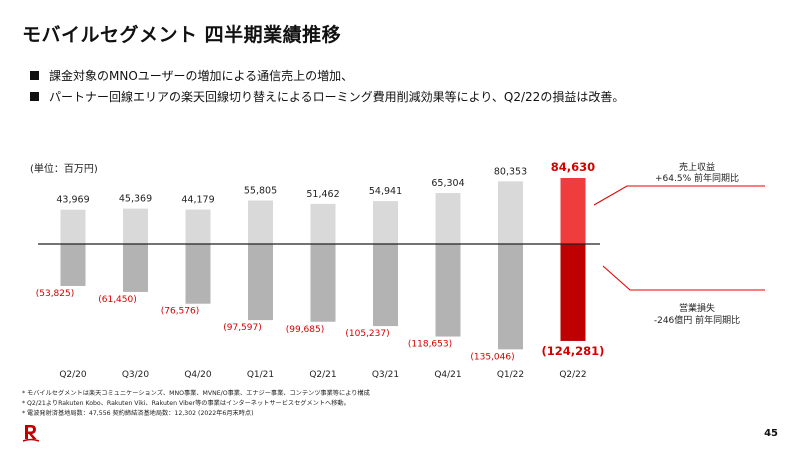  Describe the element at coordinates (510, 375) in the screenshot. I see `x-tick-label: Q1/22` at that location.